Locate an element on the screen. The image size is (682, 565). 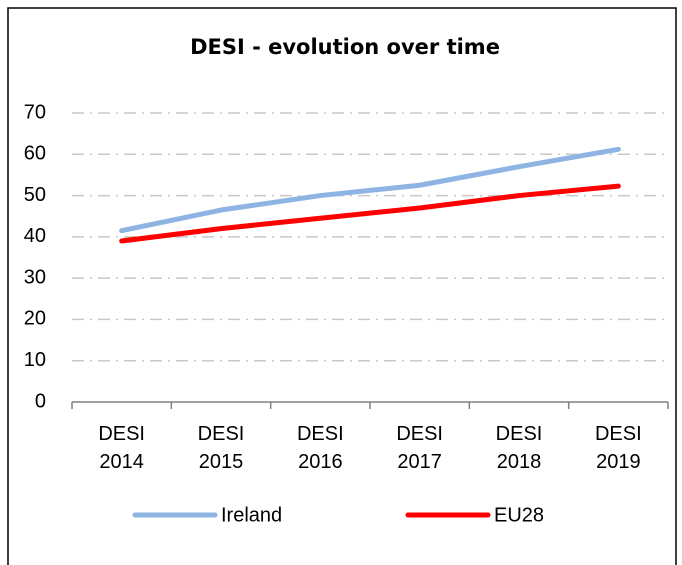
legend-label: Ireland is located at coordinates (251, 515).